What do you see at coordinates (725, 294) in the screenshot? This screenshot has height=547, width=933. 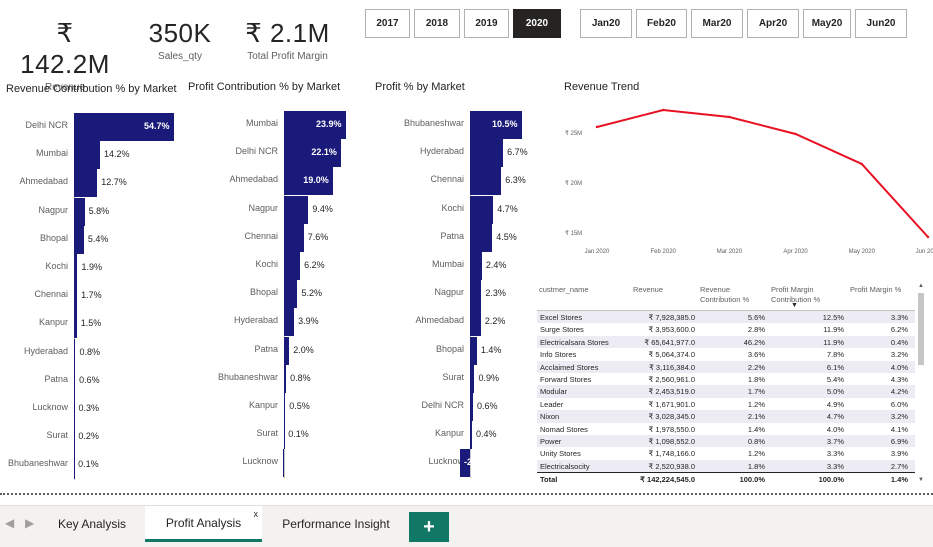 I see `col-header-revenue-contribution: Revenue Contribution %` at bounding box center [725, 294].